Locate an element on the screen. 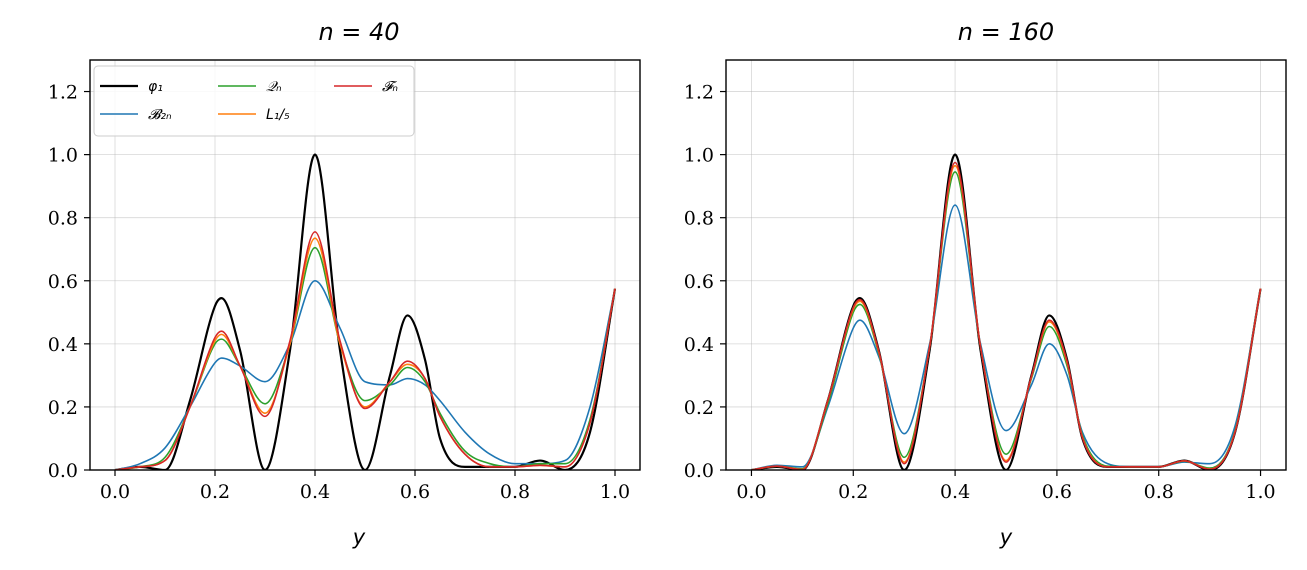 This screenshot has width=1307, height=570. legend: φ₁ 𝓑₂ₙ 𝒬ₙ L₁/₅ 𝓕ₙ is located at coordinates (254, 101).